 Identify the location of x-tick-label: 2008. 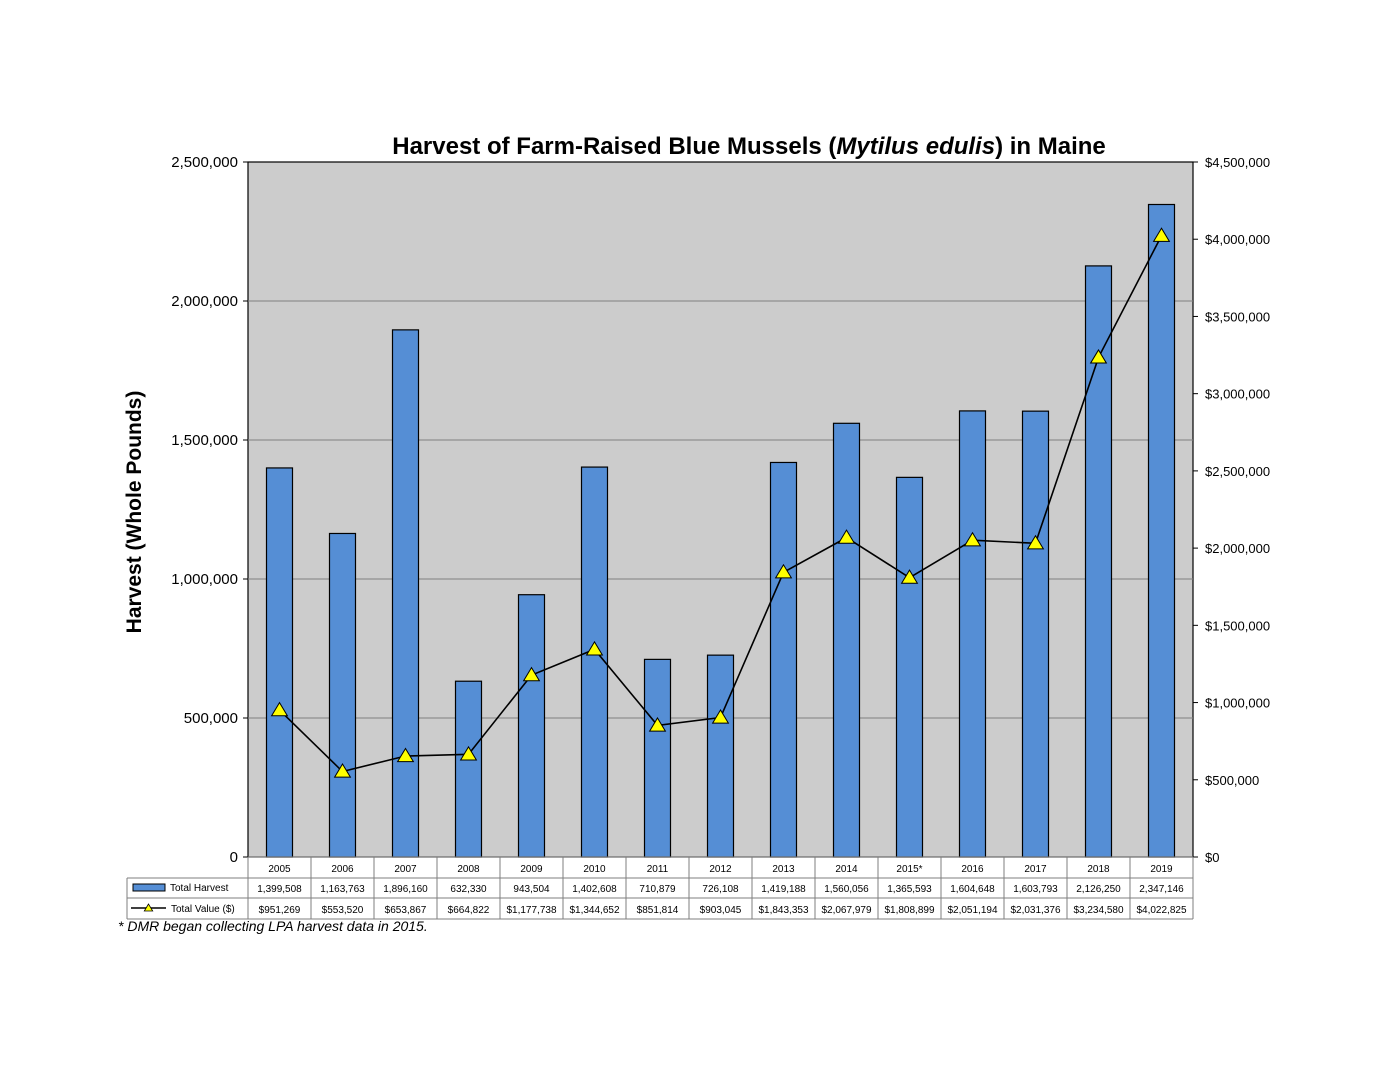
(468, 869).